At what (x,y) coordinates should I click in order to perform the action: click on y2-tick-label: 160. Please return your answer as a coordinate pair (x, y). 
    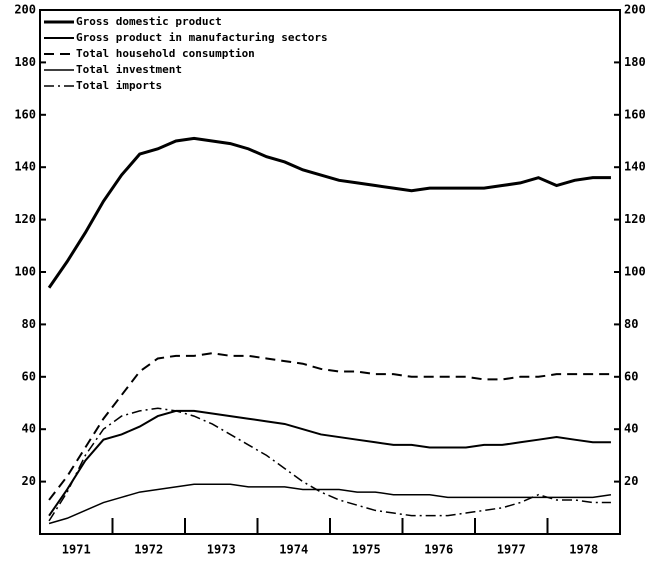
    Looking at the image, I should click on (635, 114).